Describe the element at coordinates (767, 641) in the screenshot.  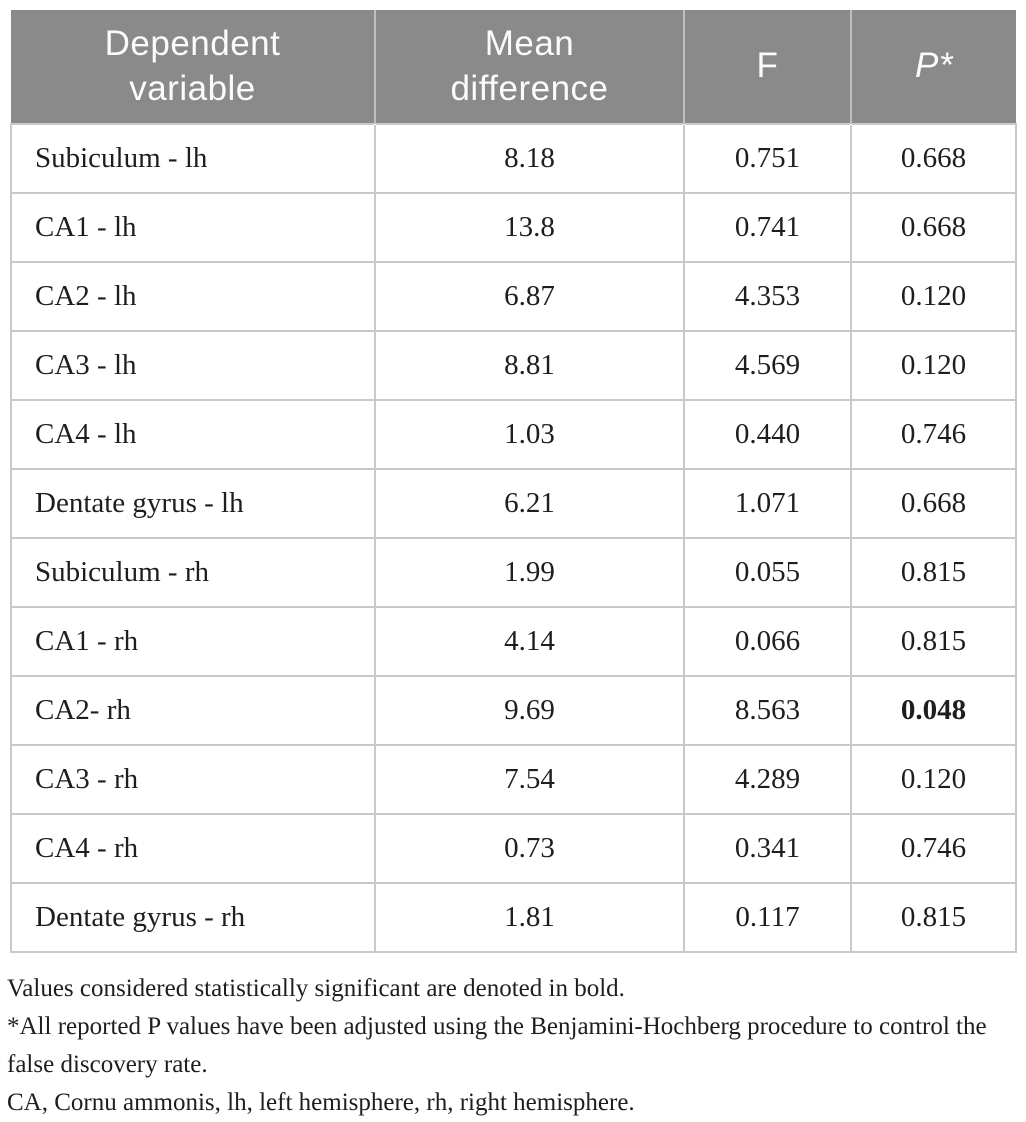
I see `cell-f-value: 0.066` at that location.